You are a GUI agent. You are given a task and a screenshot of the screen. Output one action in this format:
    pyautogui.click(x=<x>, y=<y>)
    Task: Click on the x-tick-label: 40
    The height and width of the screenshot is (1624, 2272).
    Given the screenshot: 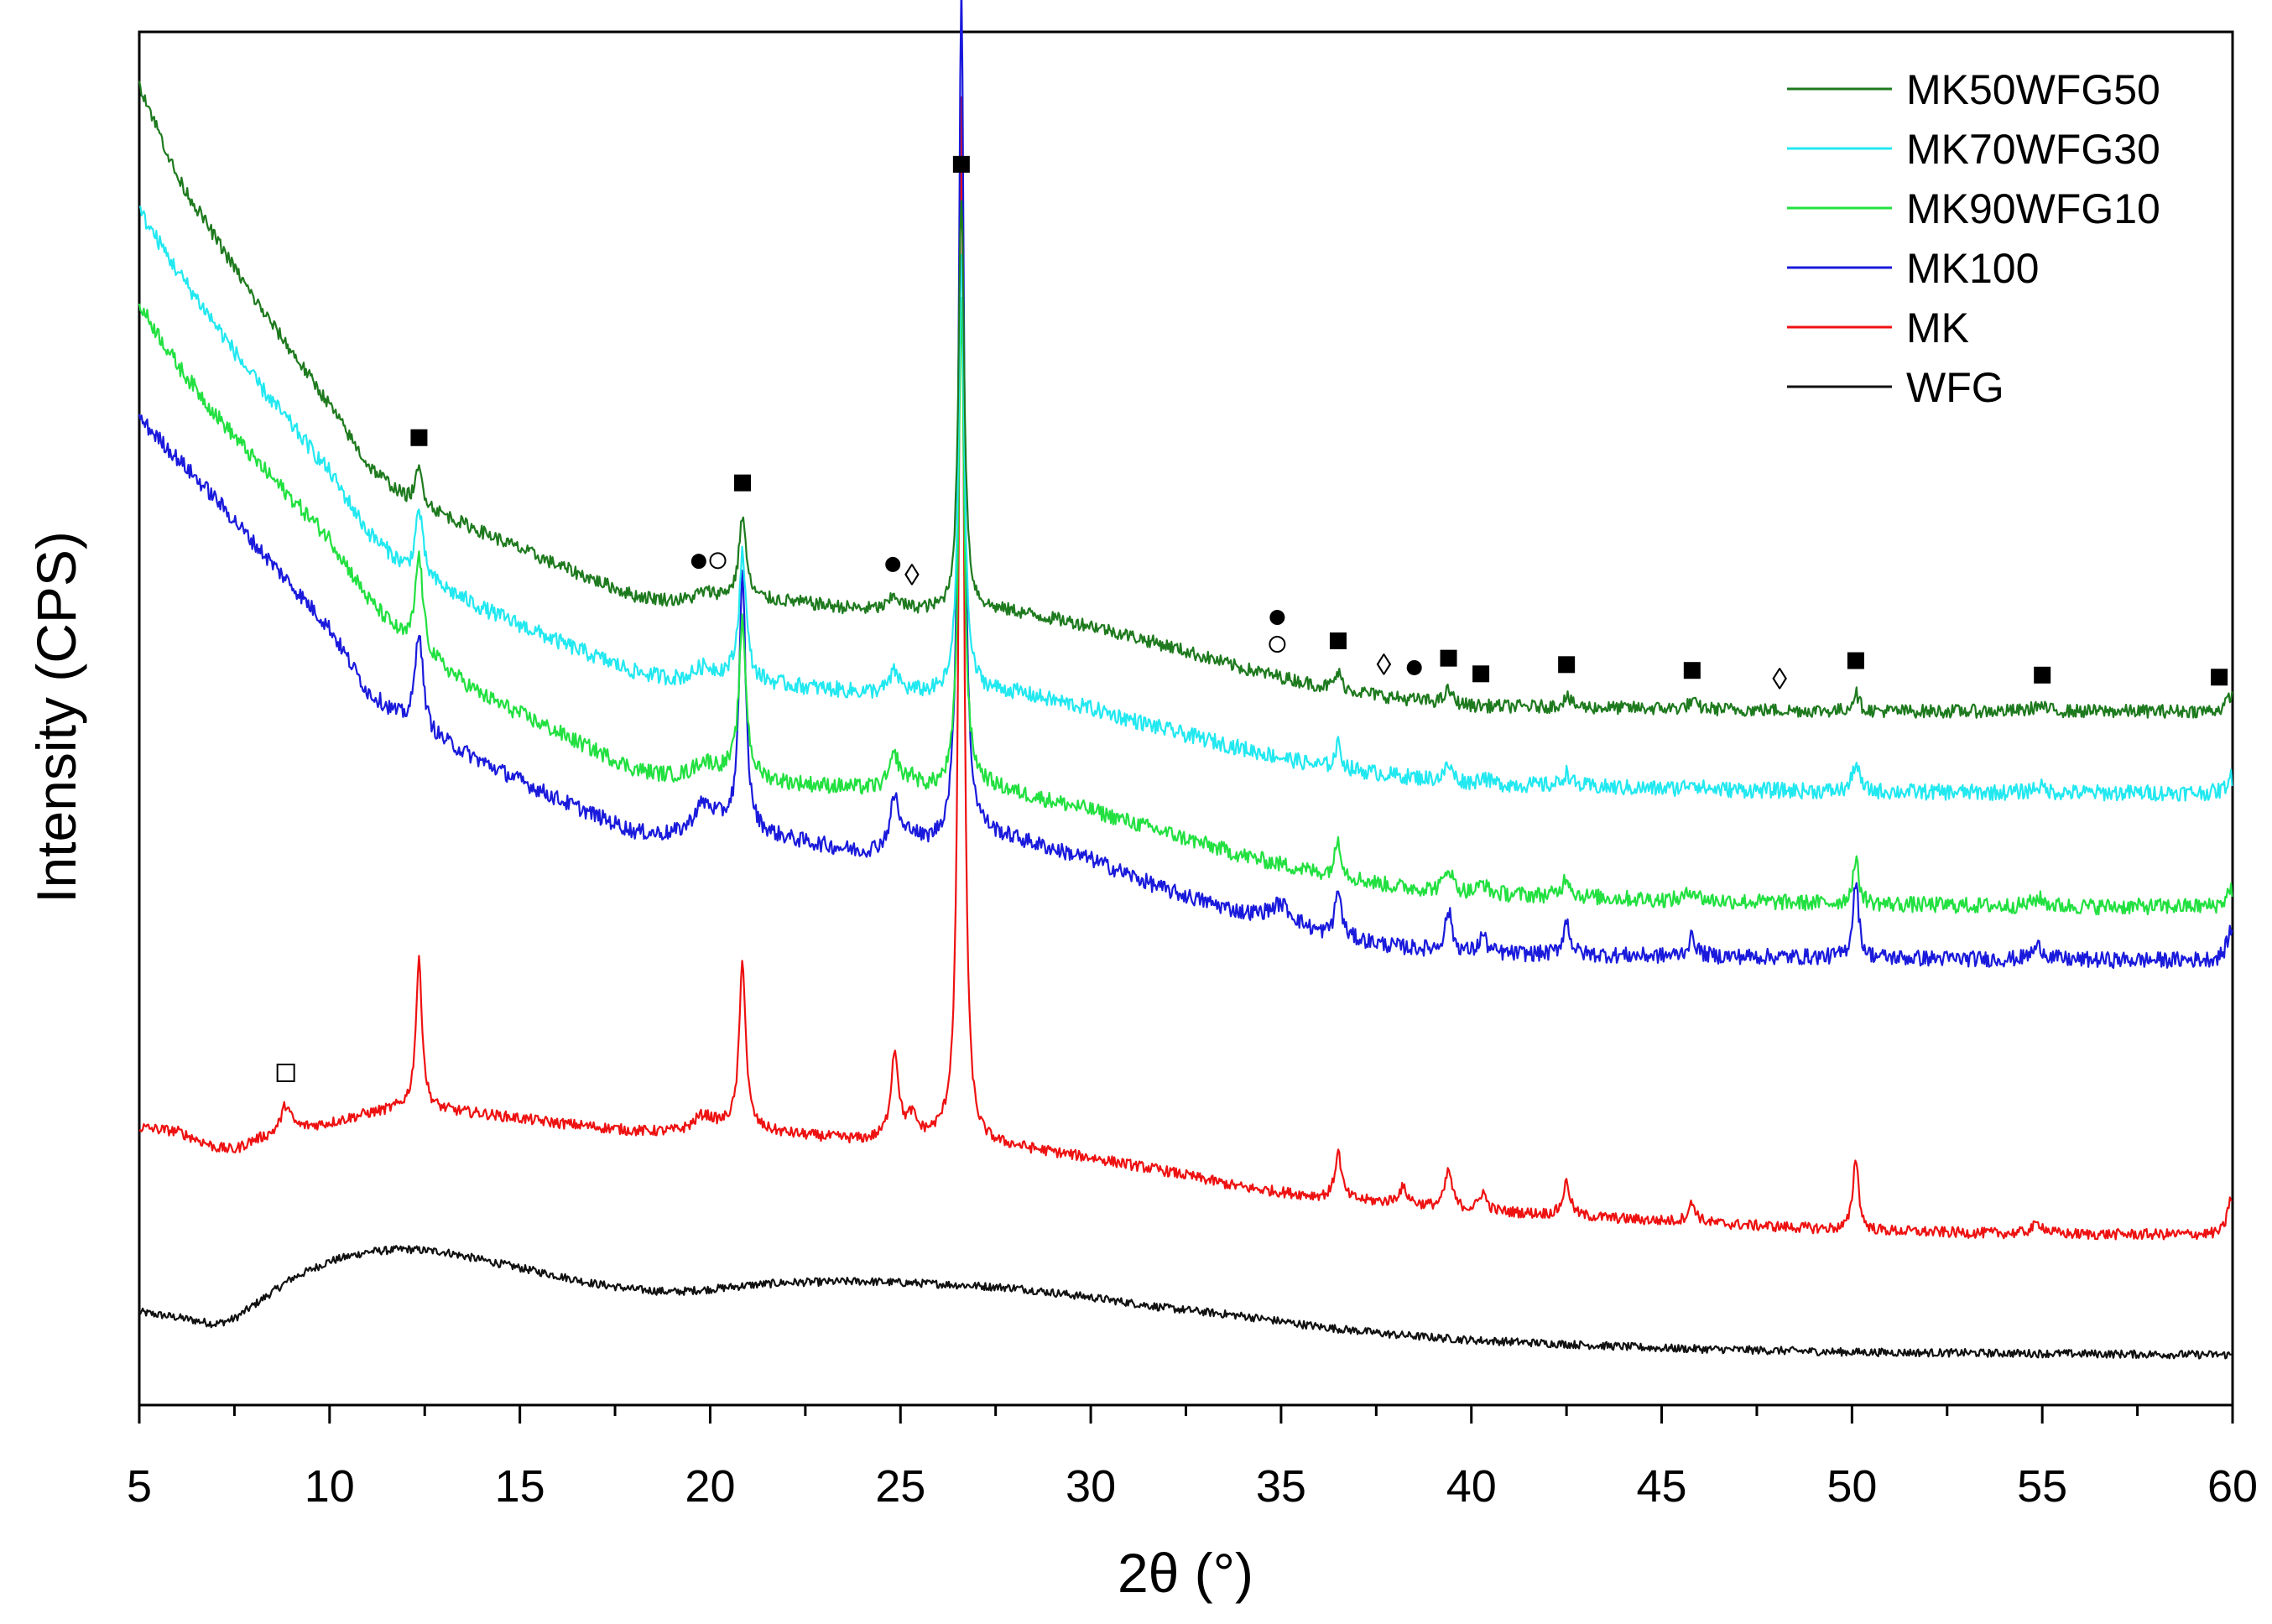 What is the action you would take?
    pyautogui.click(x=1471, y=1486)
    